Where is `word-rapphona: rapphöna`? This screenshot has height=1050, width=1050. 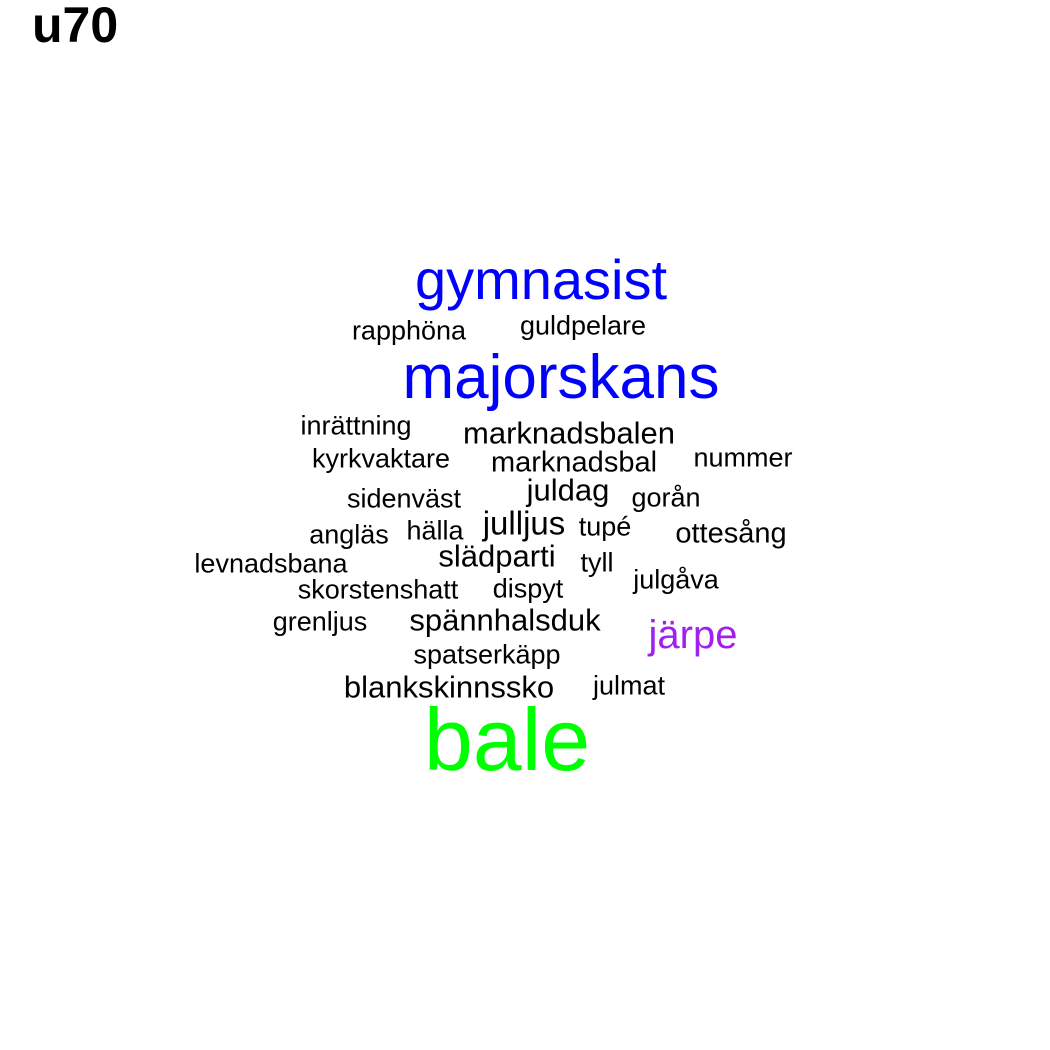
word-rapphona: rapphöna is located at coordinates (409, 330).